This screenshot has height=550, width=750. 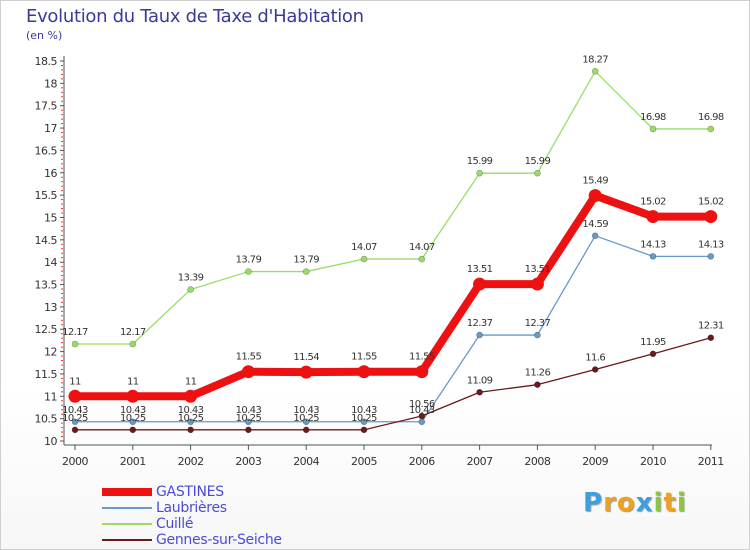 What do you see at coordinates (422, 404) in the screenshot?
I see `data-label: 10.56` at bounding box center [422, 404].